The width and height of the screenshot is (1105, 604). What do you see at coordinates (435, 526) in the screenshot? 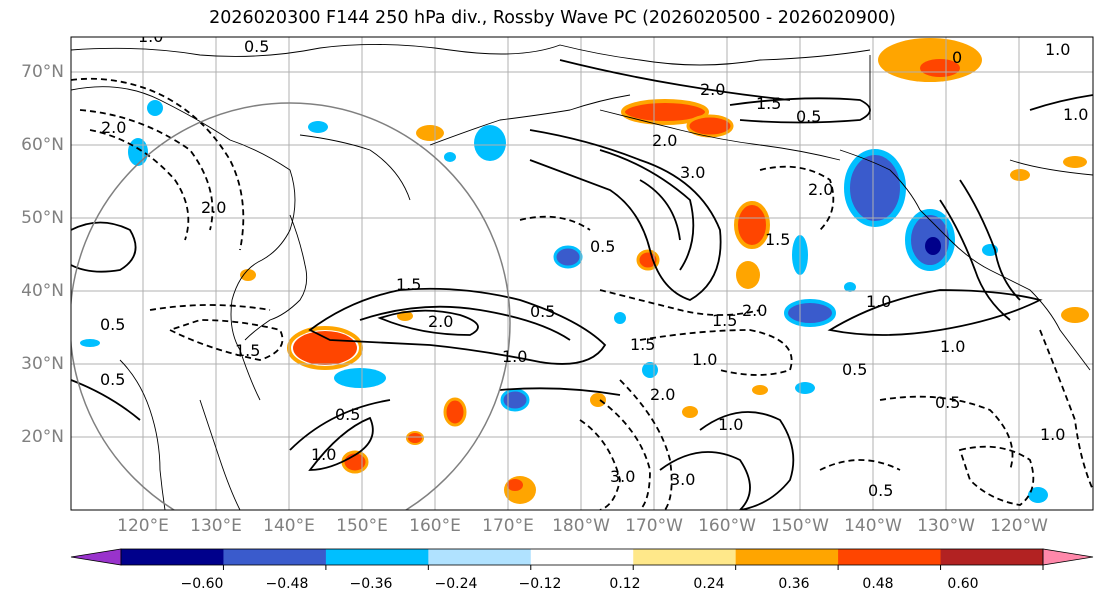
I see `lon-label: 160°E` at bounding box center [435, 526].